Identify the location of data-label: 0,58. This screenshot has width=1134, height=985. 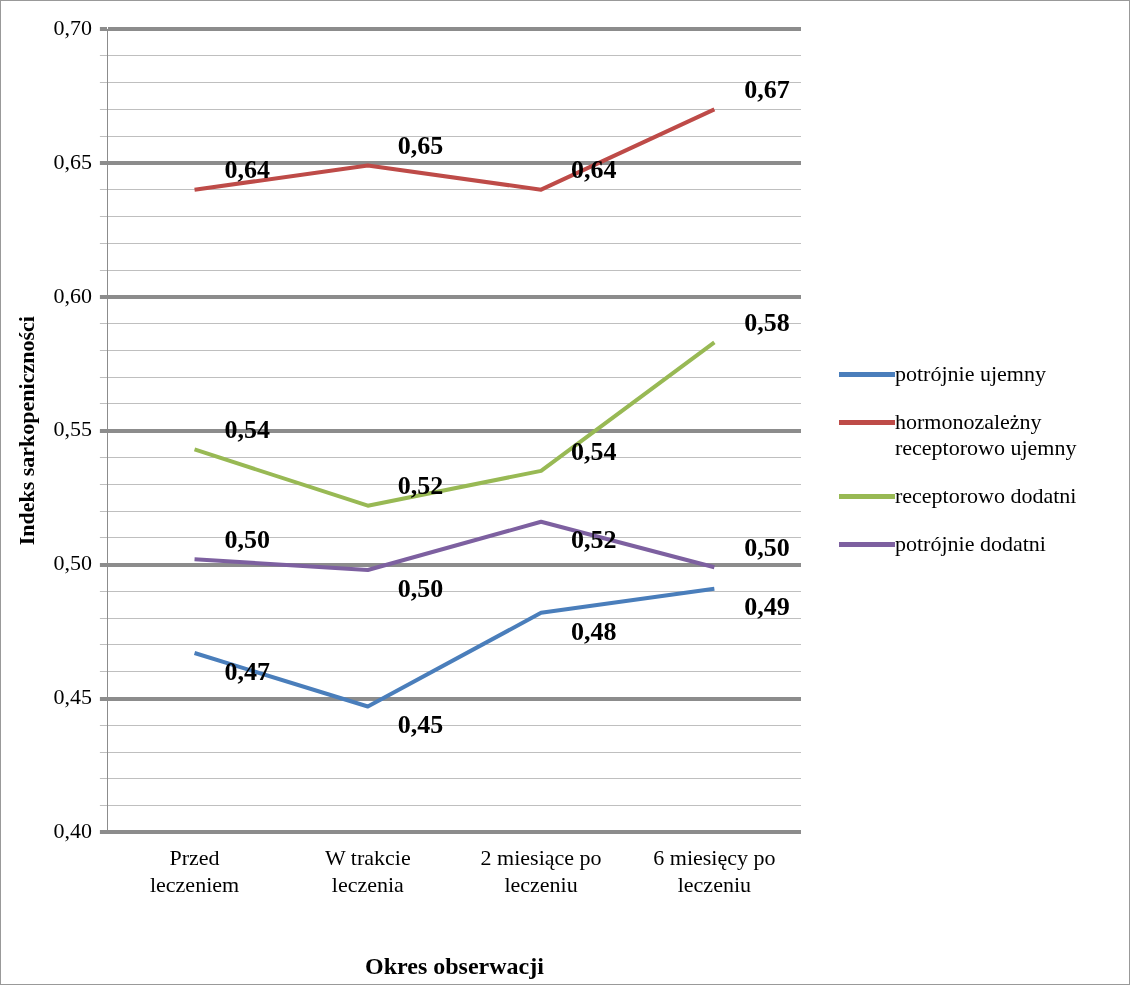
(767, 323).